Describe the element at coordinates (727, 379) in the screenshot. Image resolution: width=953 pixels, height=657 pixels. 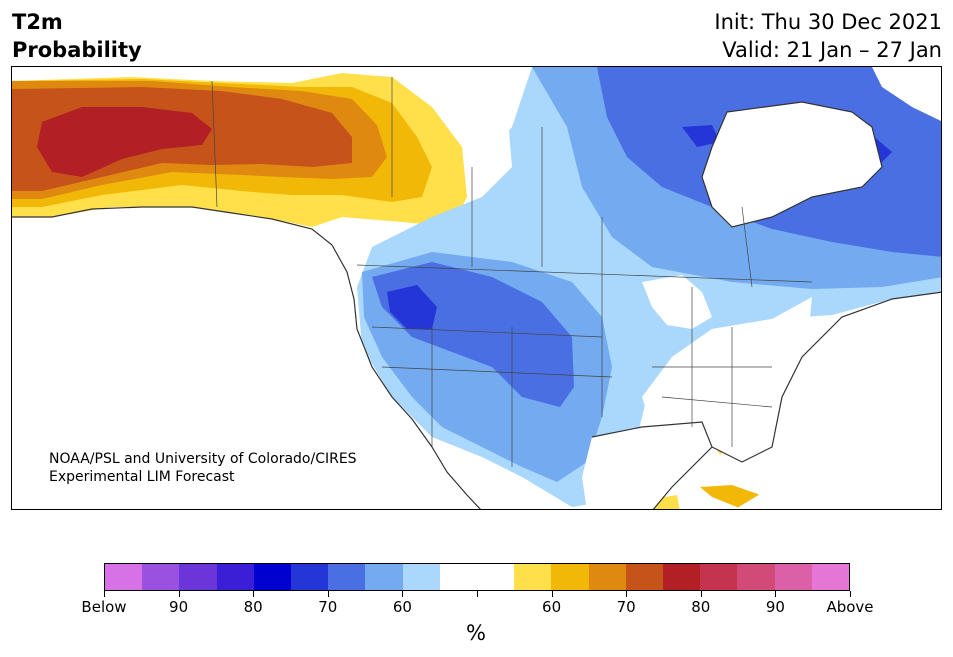
I see `east-us-neutral` at that location.